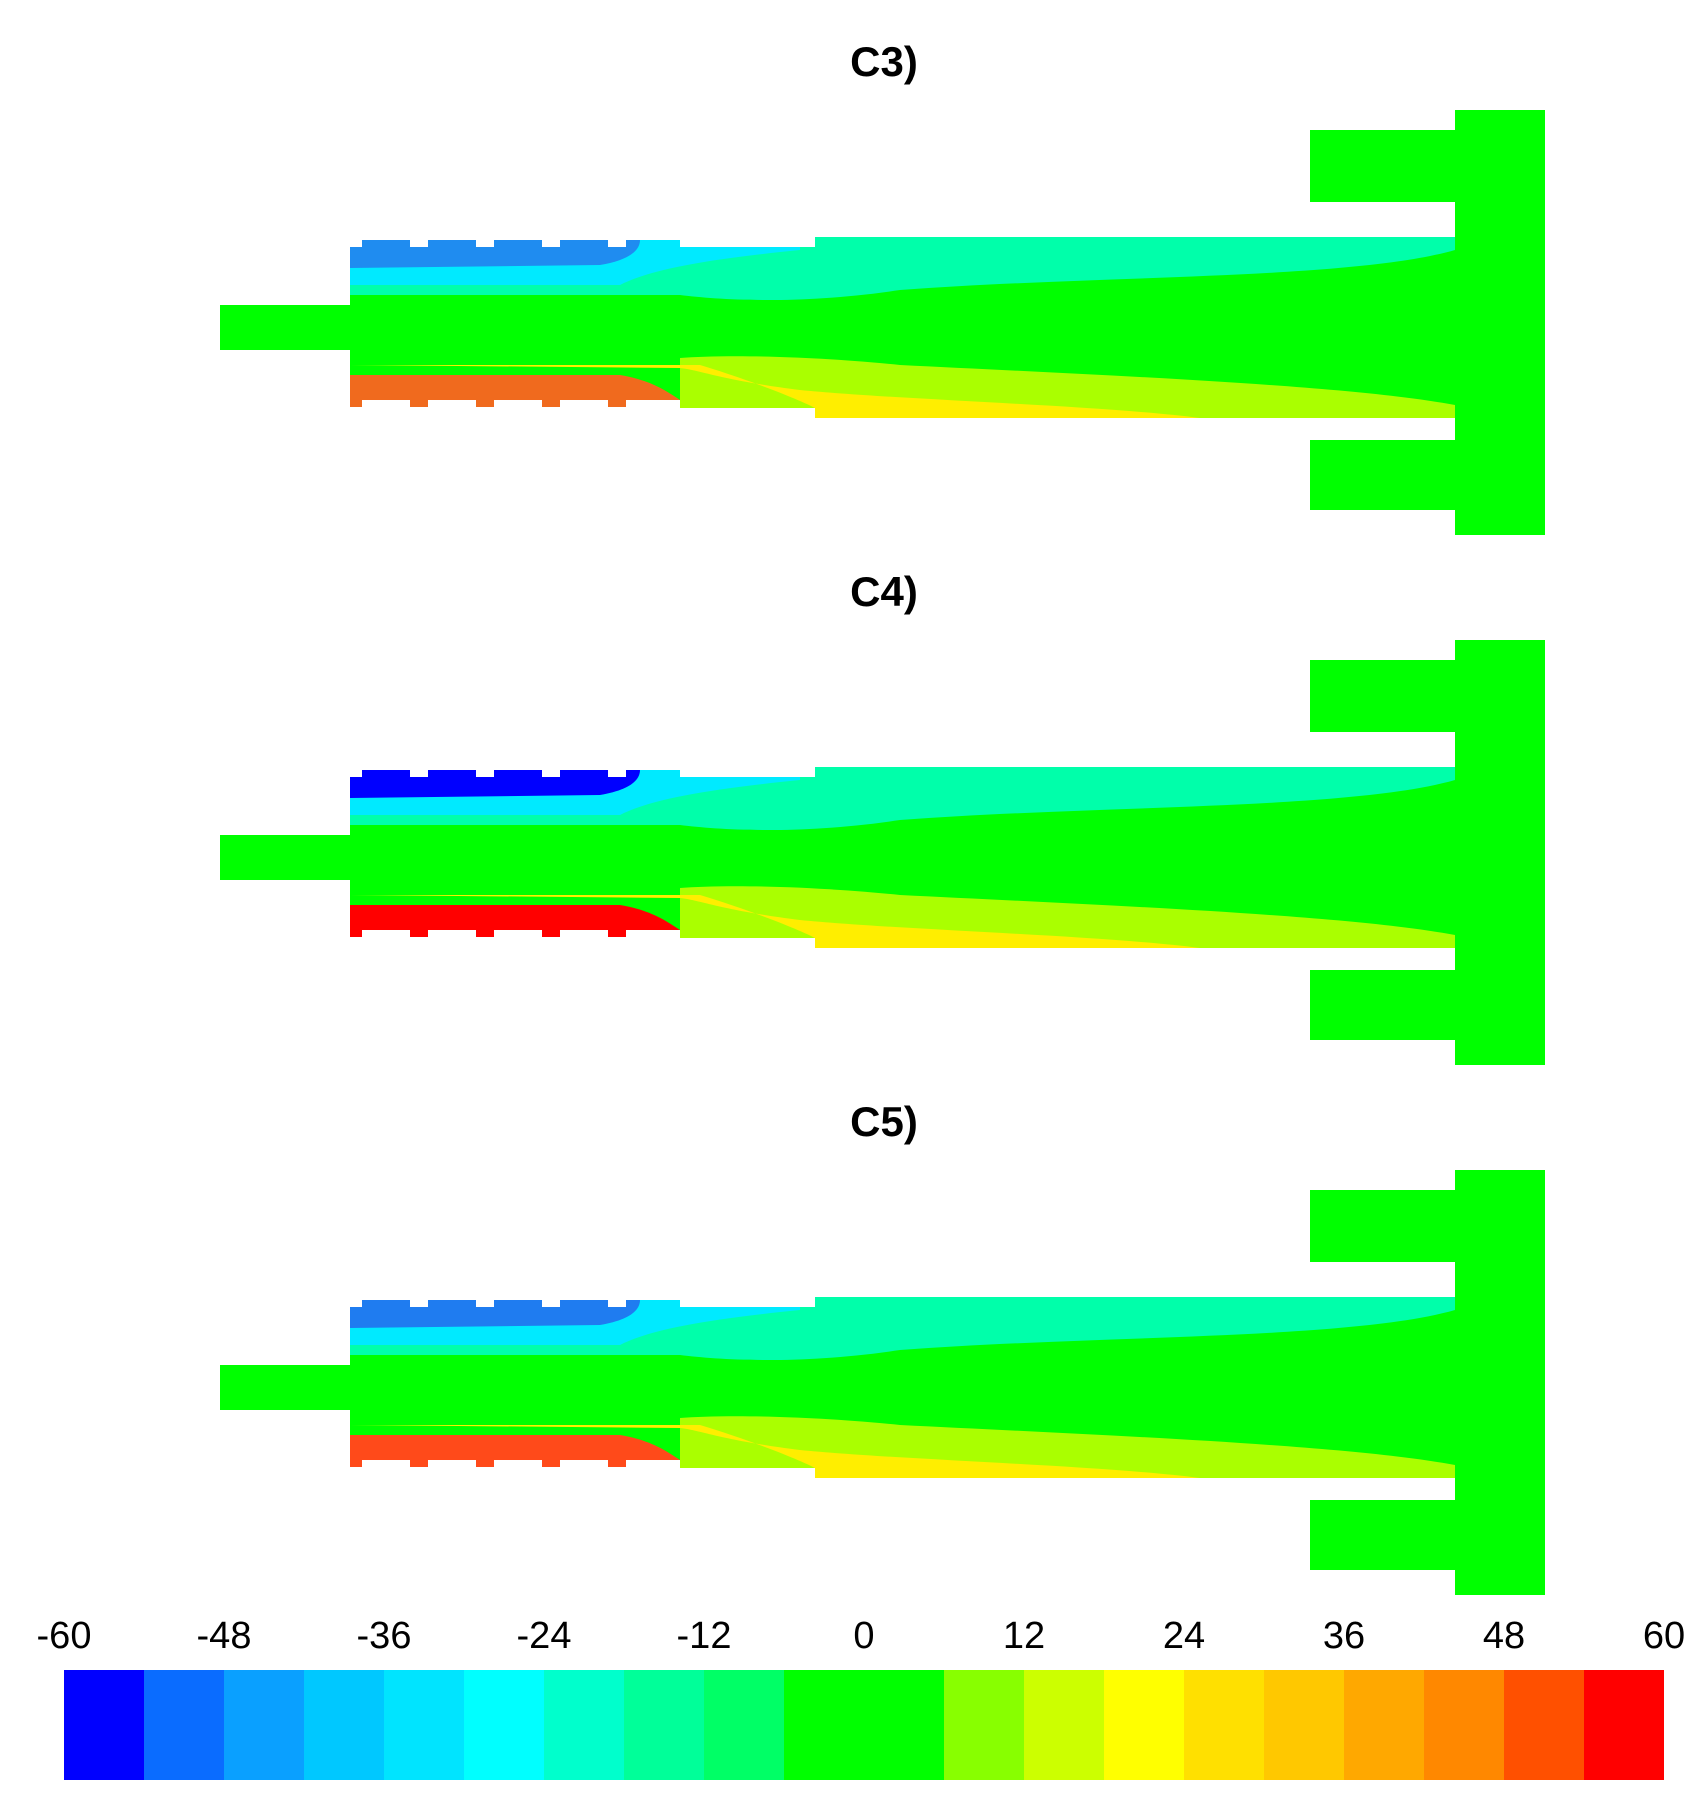 The image size is (1708, 1806). Describe the element at coordinates (704, 1636) in the screenshot. I see `colorbar-tick-label: -12` at that location.